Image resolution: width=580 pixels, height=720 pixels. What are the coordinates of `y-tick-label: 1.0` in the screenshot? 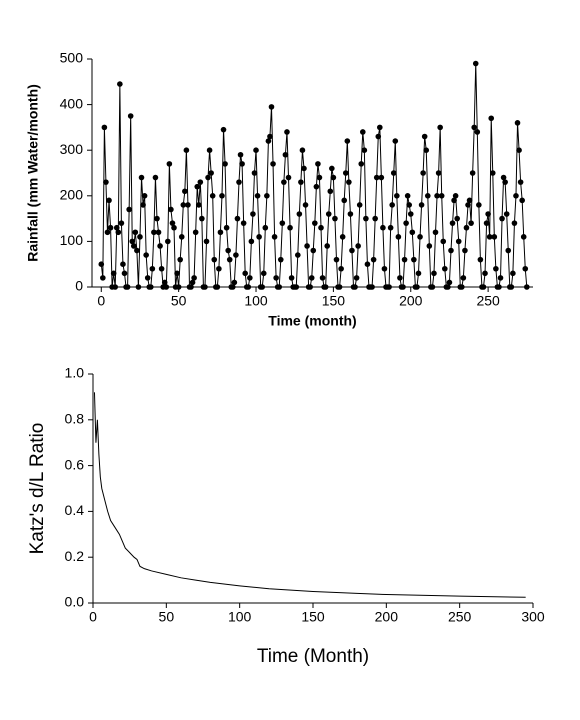 It's located at (75, 373).